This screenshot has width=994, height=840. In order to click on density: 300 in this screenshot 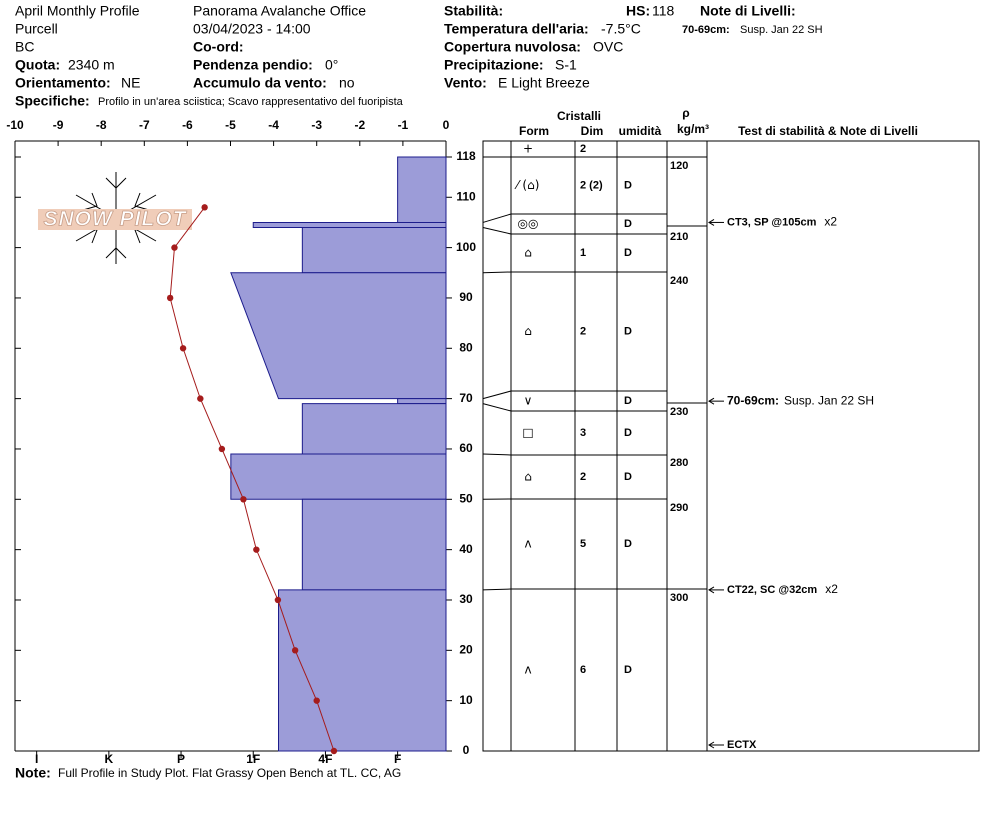, I will do `click(679, 598)`.